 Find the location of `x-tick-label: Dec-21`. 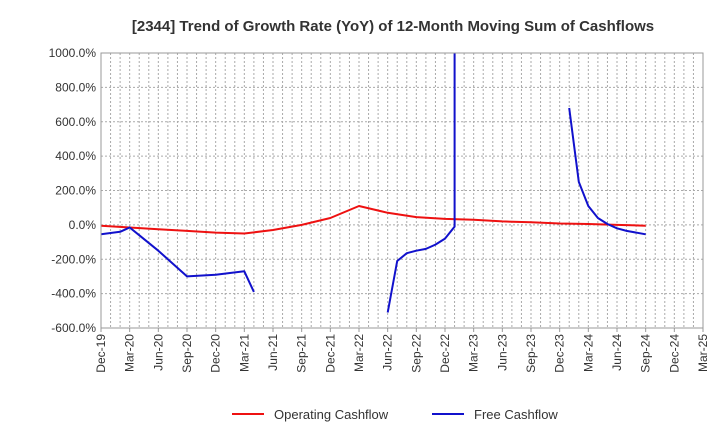

x-tick-label: Dec-21 is located at coordinates (330, 353).